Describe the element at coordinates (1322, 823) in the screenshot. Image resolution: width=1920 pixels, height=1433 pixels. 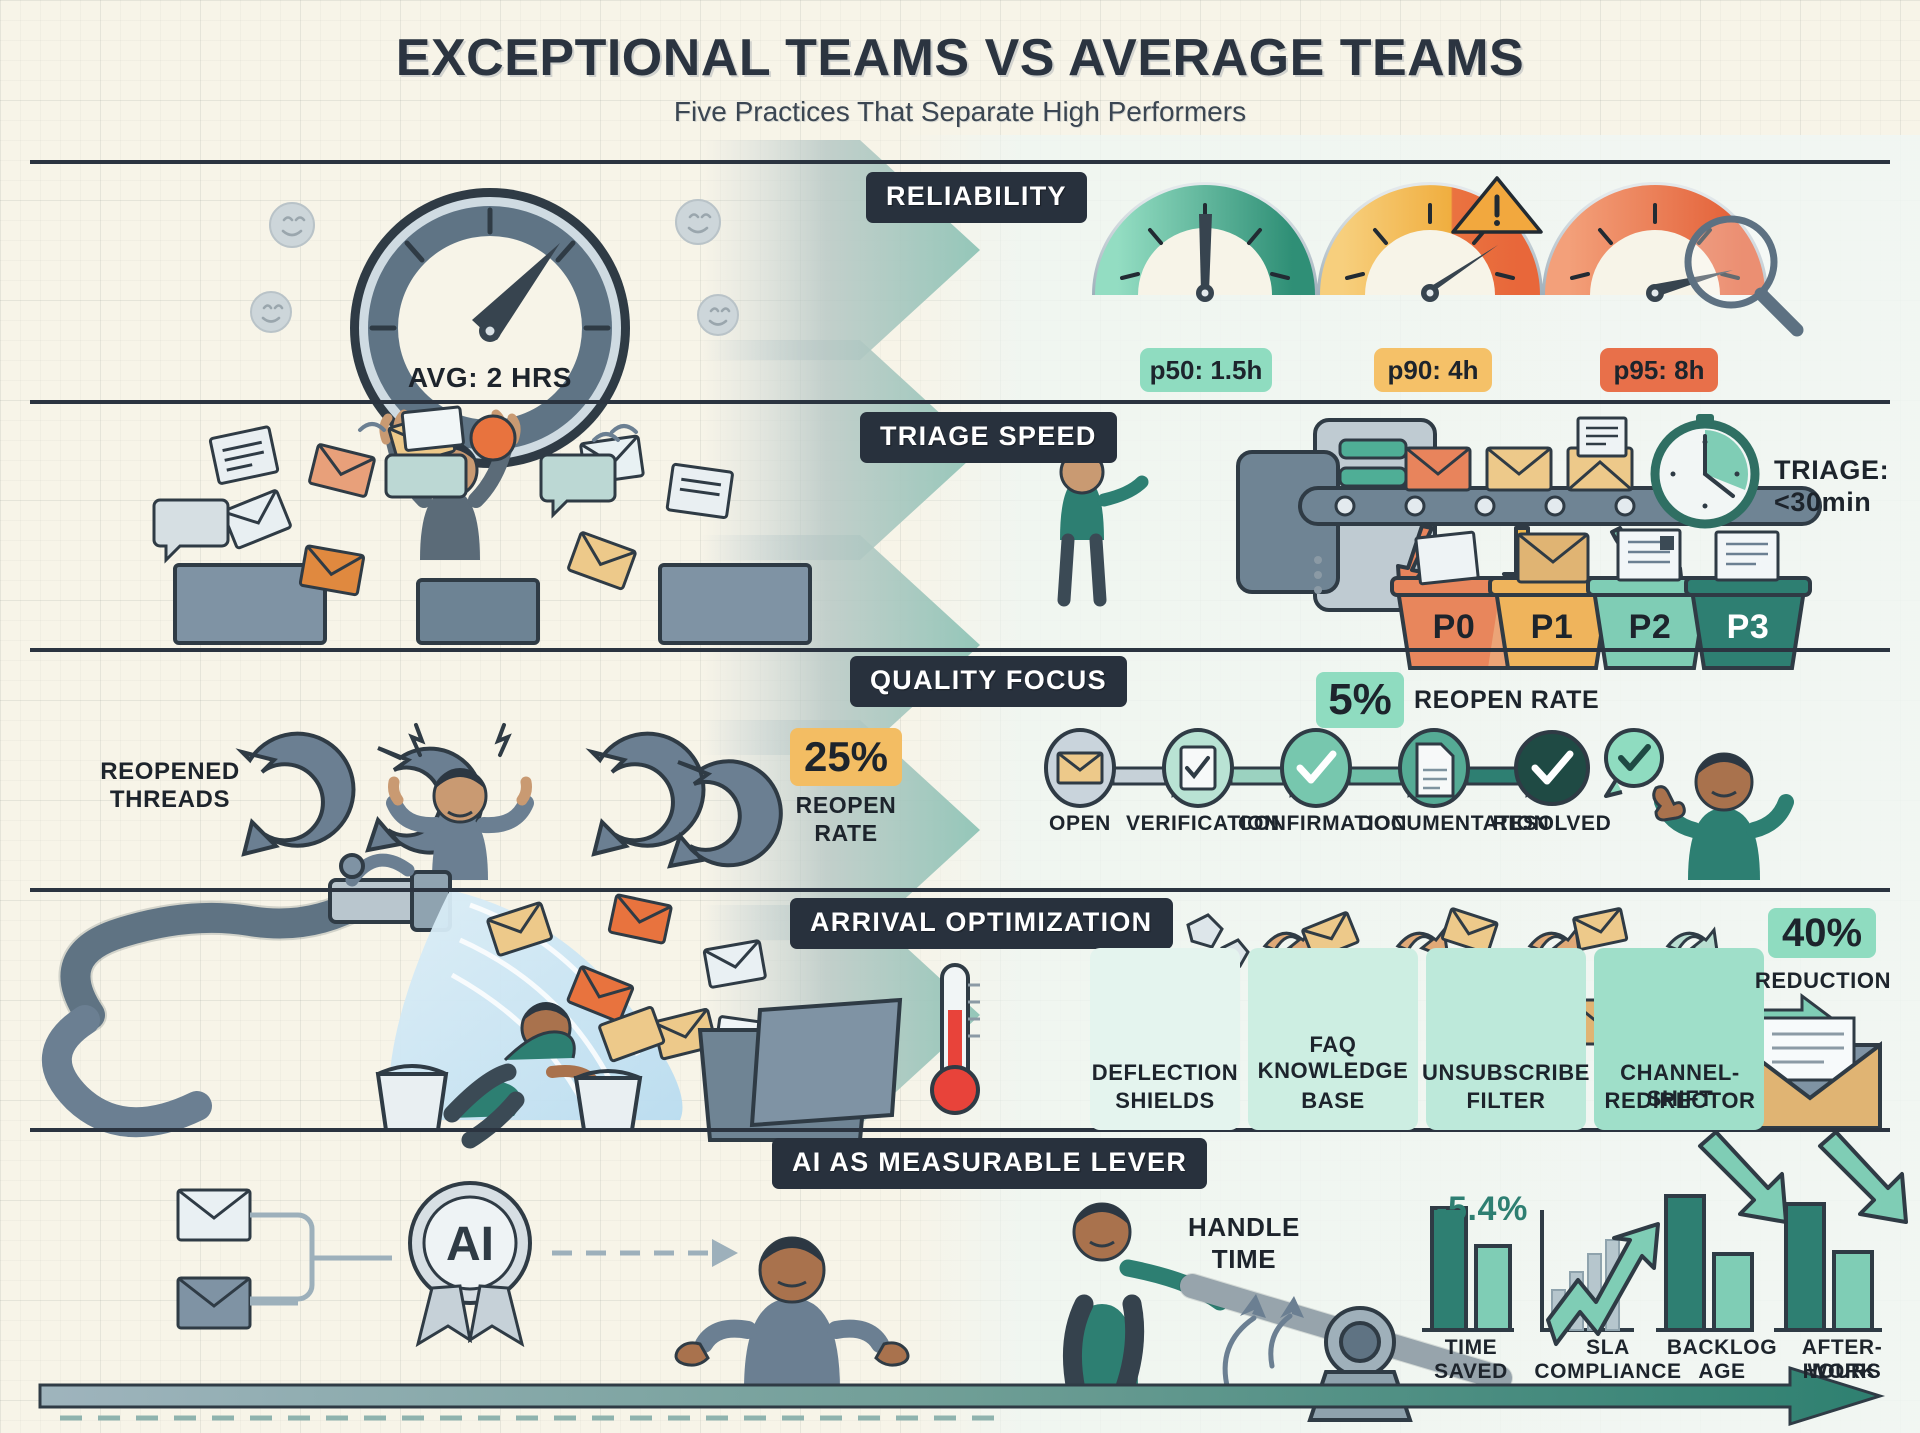
I see `flow-step-label-confirmation: CONFIRMATION` at that location.